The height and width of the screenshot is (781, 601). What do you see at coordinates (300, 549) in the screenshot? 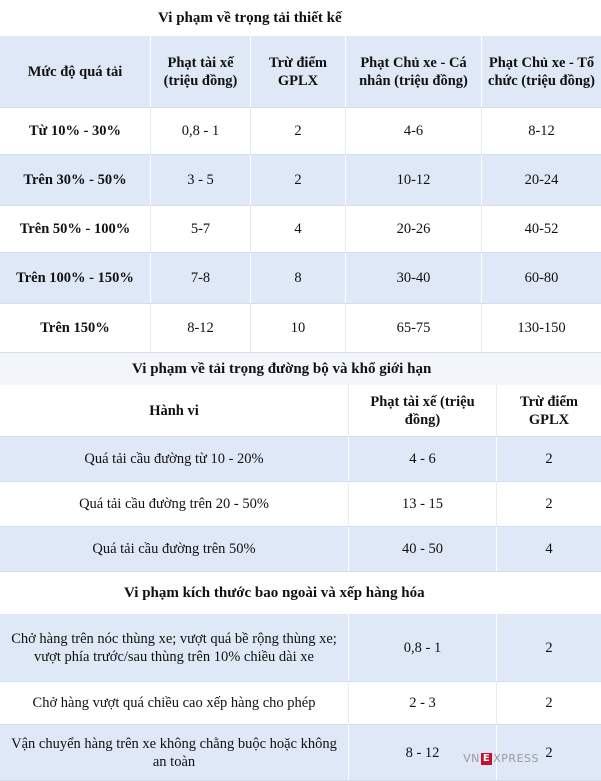
I see `table-row: Quá tải cầu đường trên 50% 40 - 50 4` at bounding box center [300, 549].